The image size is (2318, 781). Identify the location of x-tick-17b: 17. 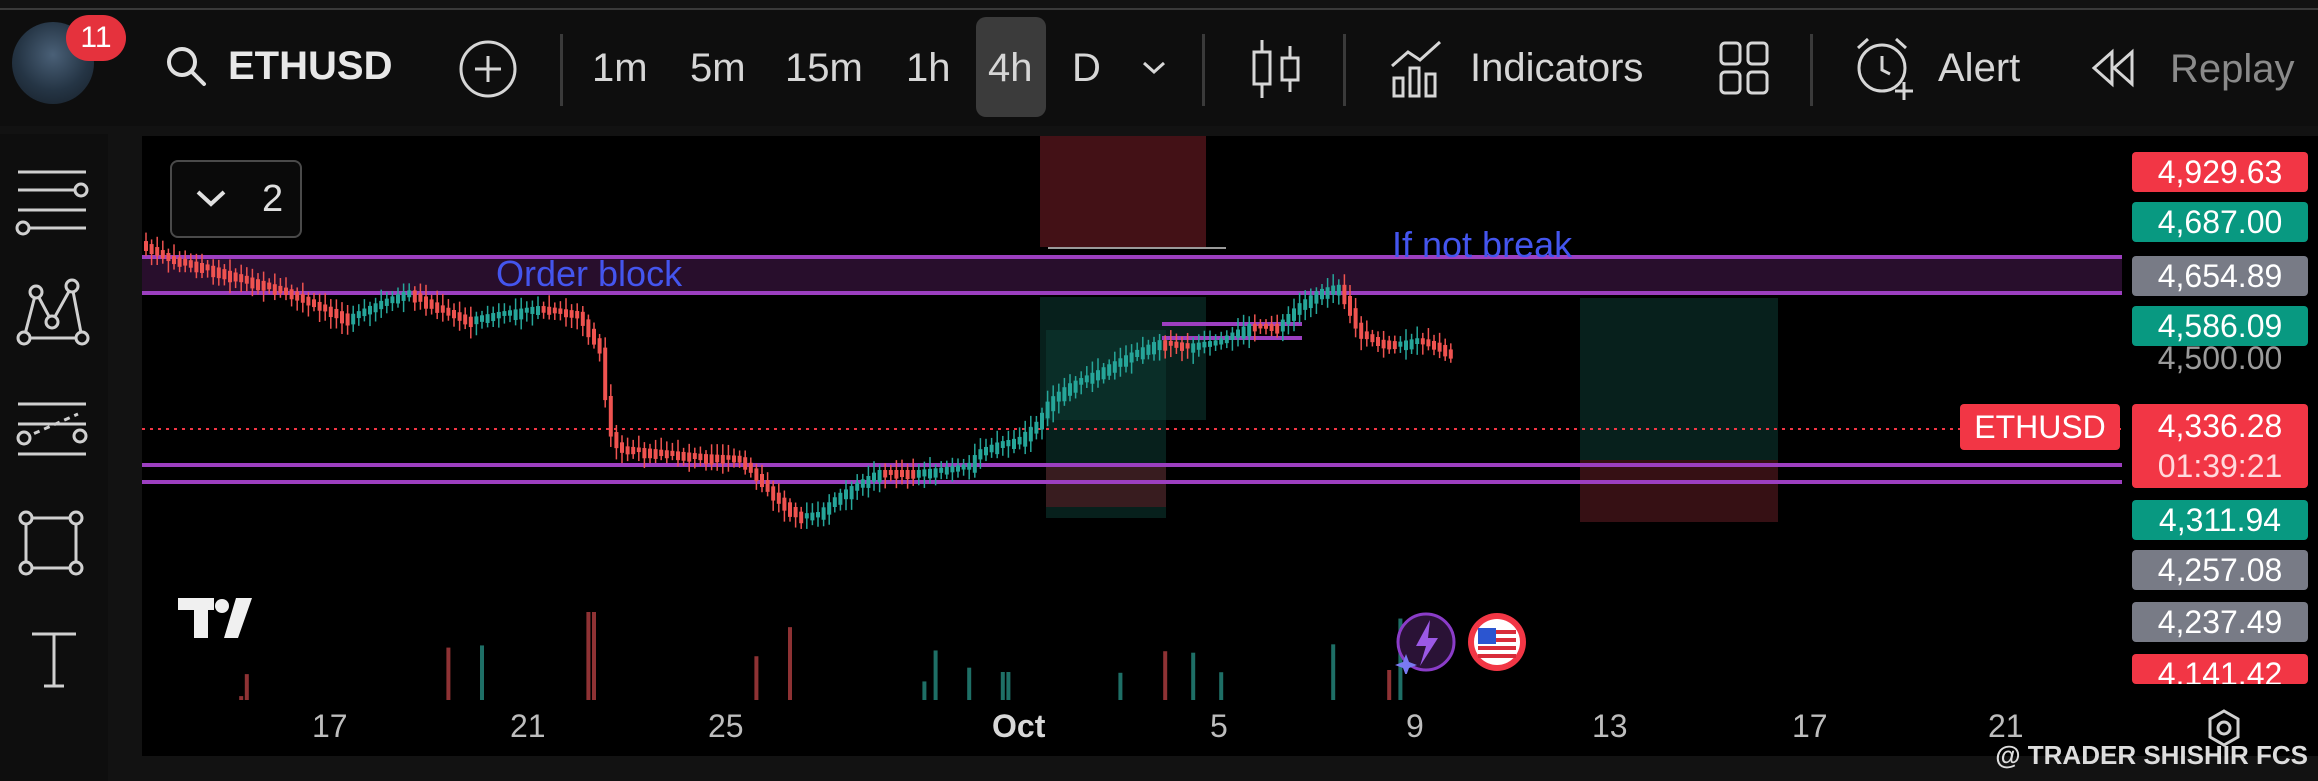
(1810, 726).